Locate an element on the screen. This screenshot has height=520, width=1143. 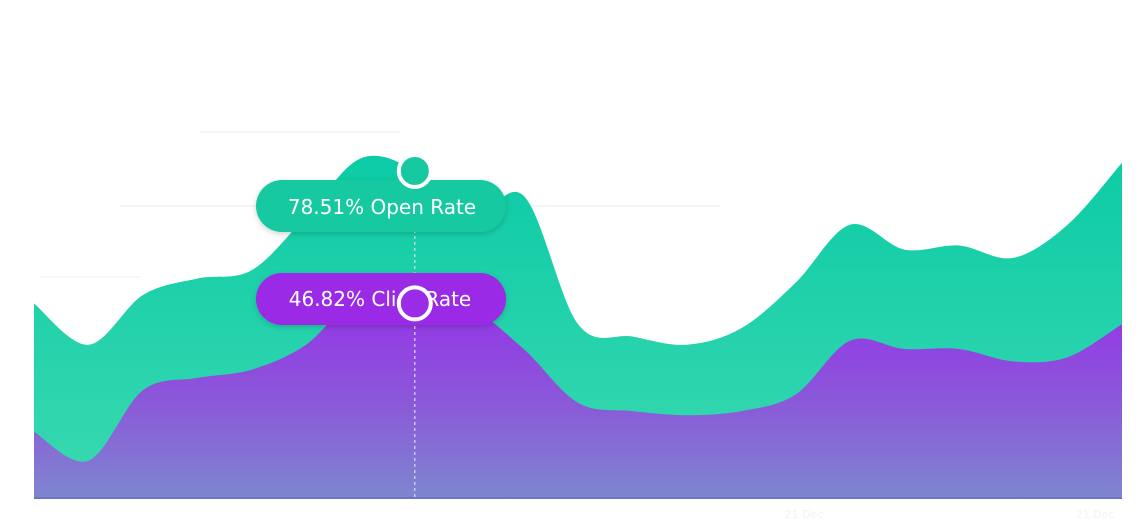
tooltip-open-rate: 78.51% Open Rate is located at coordinates (381, 206).